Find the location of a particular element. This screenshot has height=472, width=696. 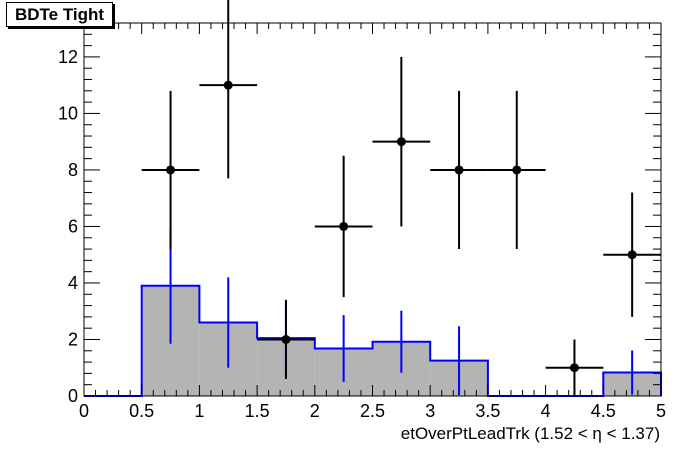

x-tick-label: 2.5 is located at coordinates (372, 411).